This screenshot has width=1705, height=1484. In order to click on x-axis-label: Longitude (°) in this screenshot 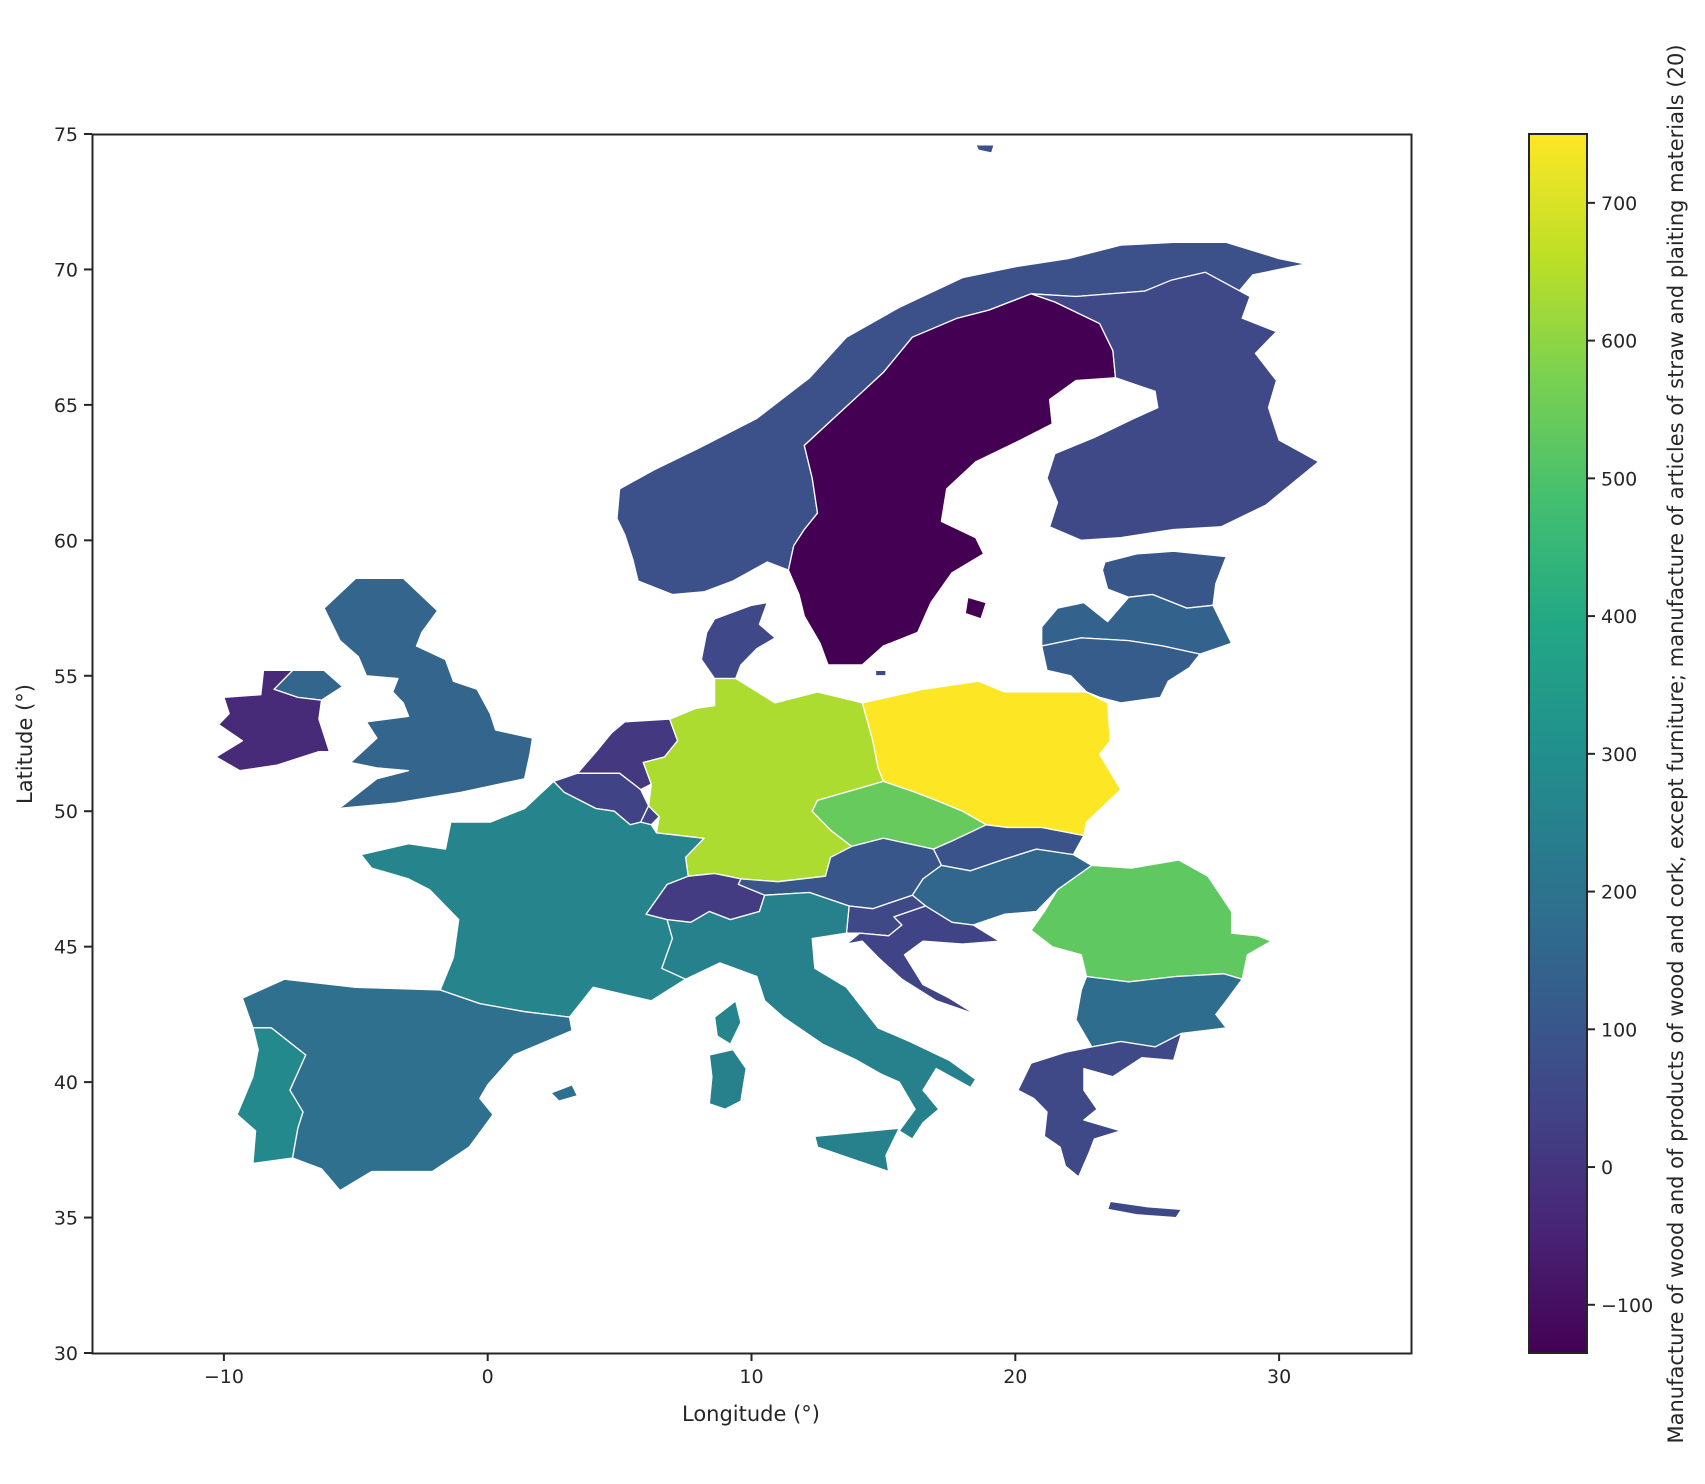, I will do `click(751, 1414)`.